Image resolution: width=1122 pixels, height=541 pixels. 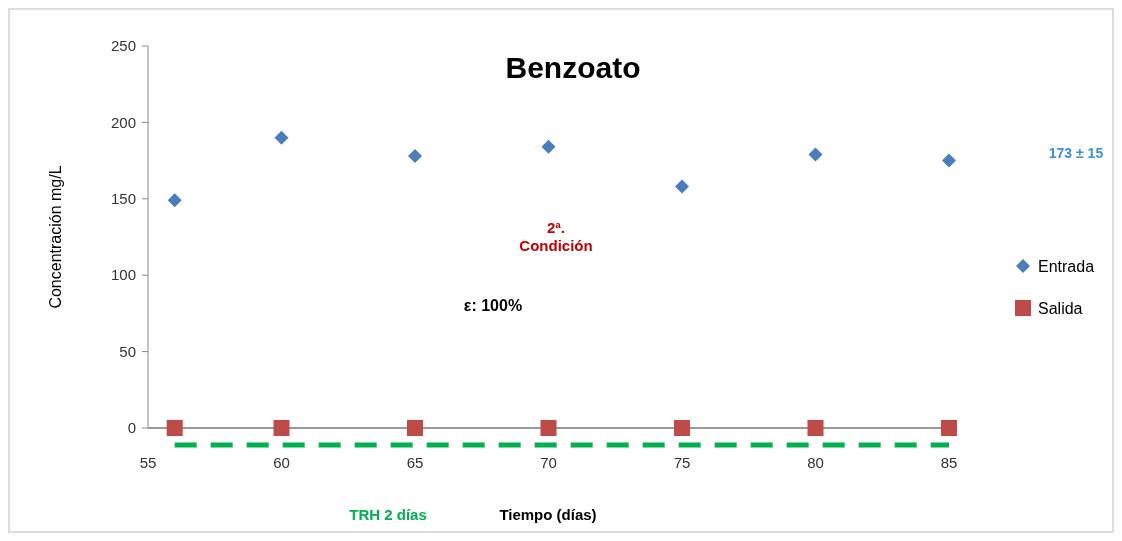 What do you see at coordinates (548, 462) in the screenshot?
I see `x-tick-label: 70` at bounding box center [548, 462].